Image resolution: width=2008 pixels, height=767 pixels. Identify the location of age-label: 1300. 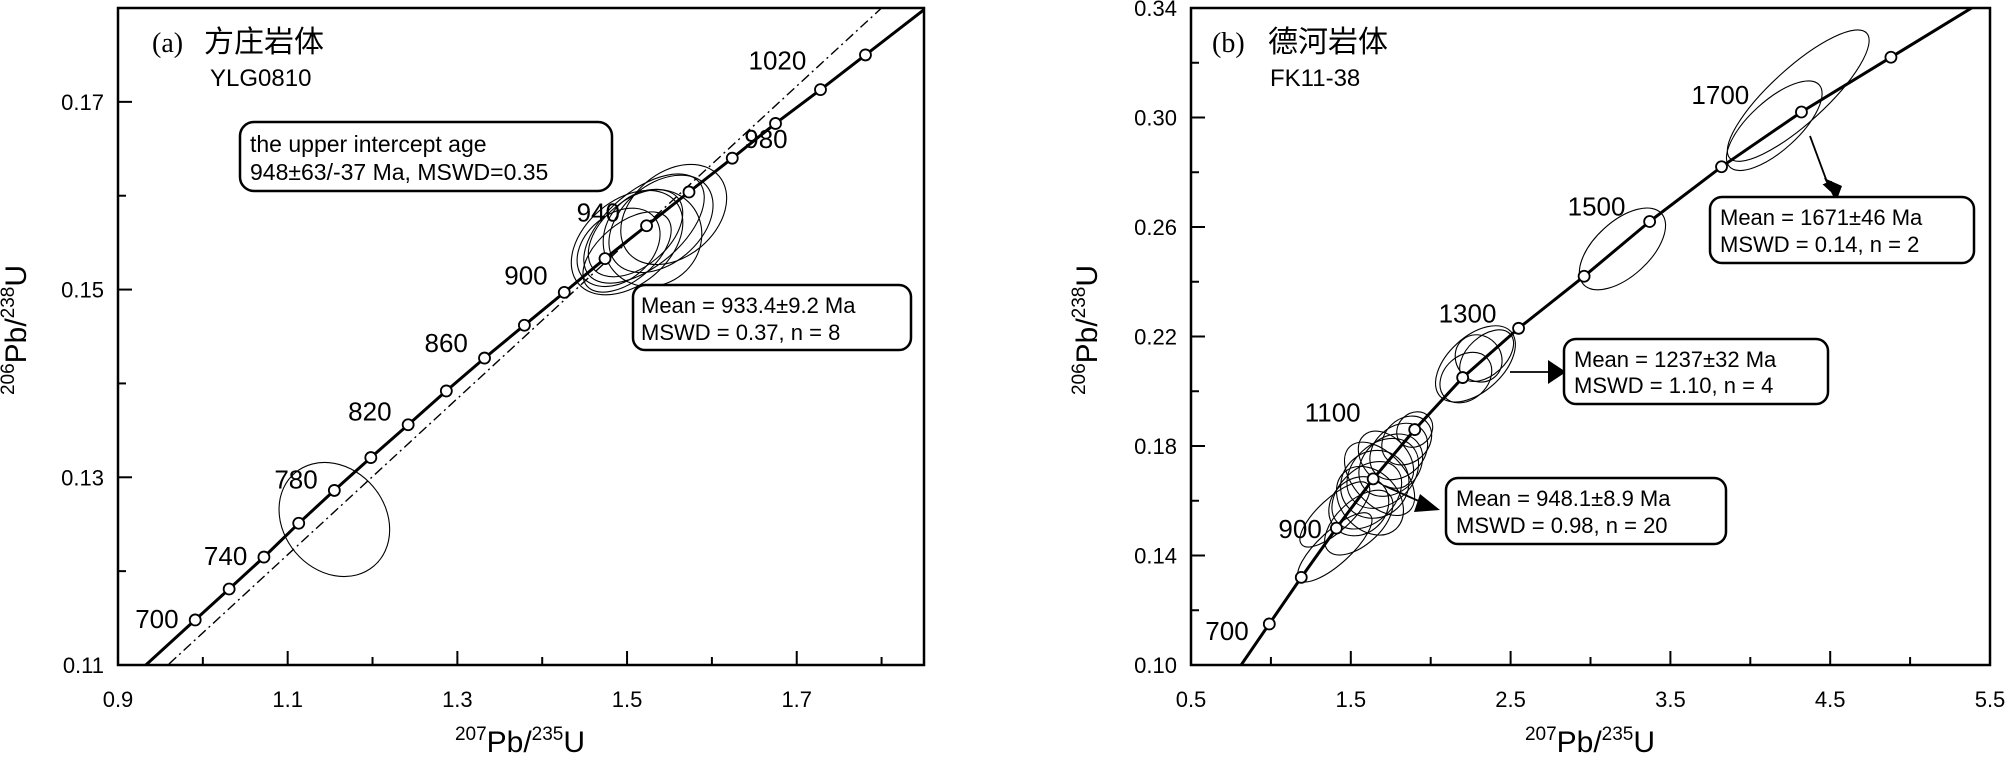
(1468, 313).